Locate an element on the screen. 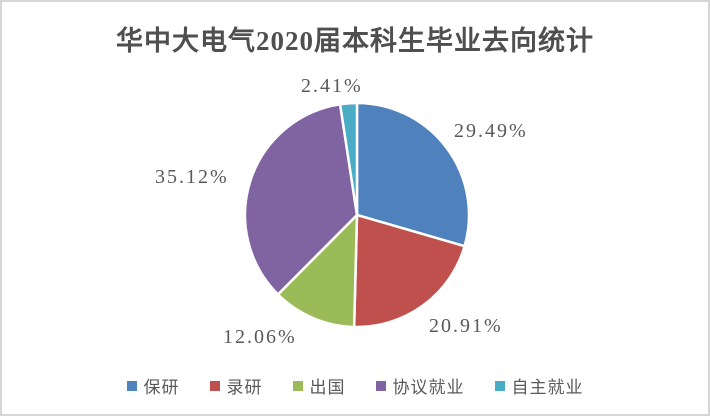 The image size is (710, 416). data-label-luyan: 20.91% is located at coordinates (466, 326).